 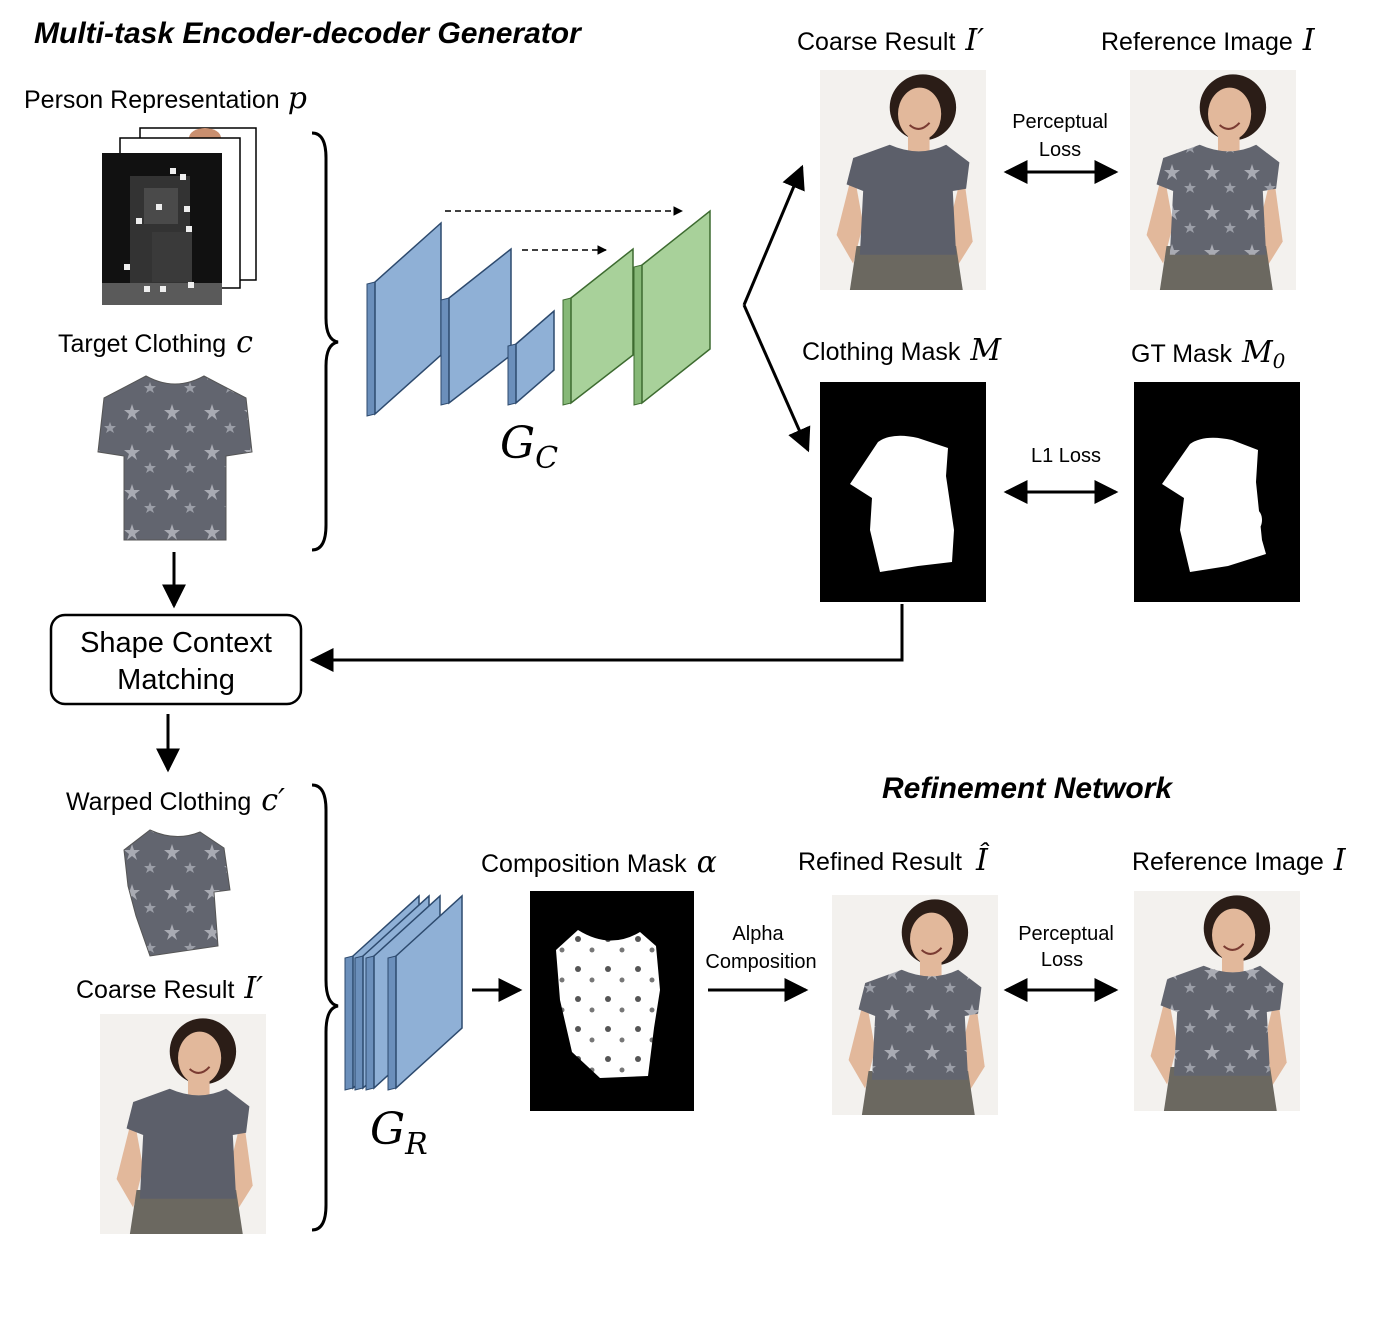 I want to click on refined-result-image, so click(x=915, y=1005).